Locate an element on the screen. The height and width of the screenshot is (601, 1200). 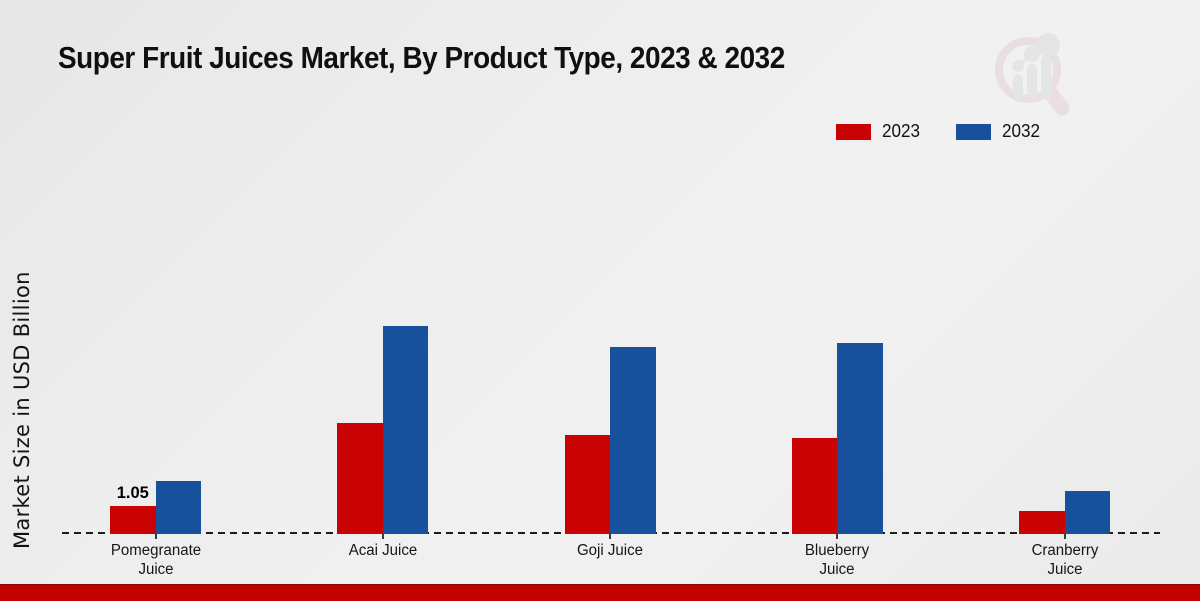
legend-label-2023: 2023 is located at coordinates (901, 131).